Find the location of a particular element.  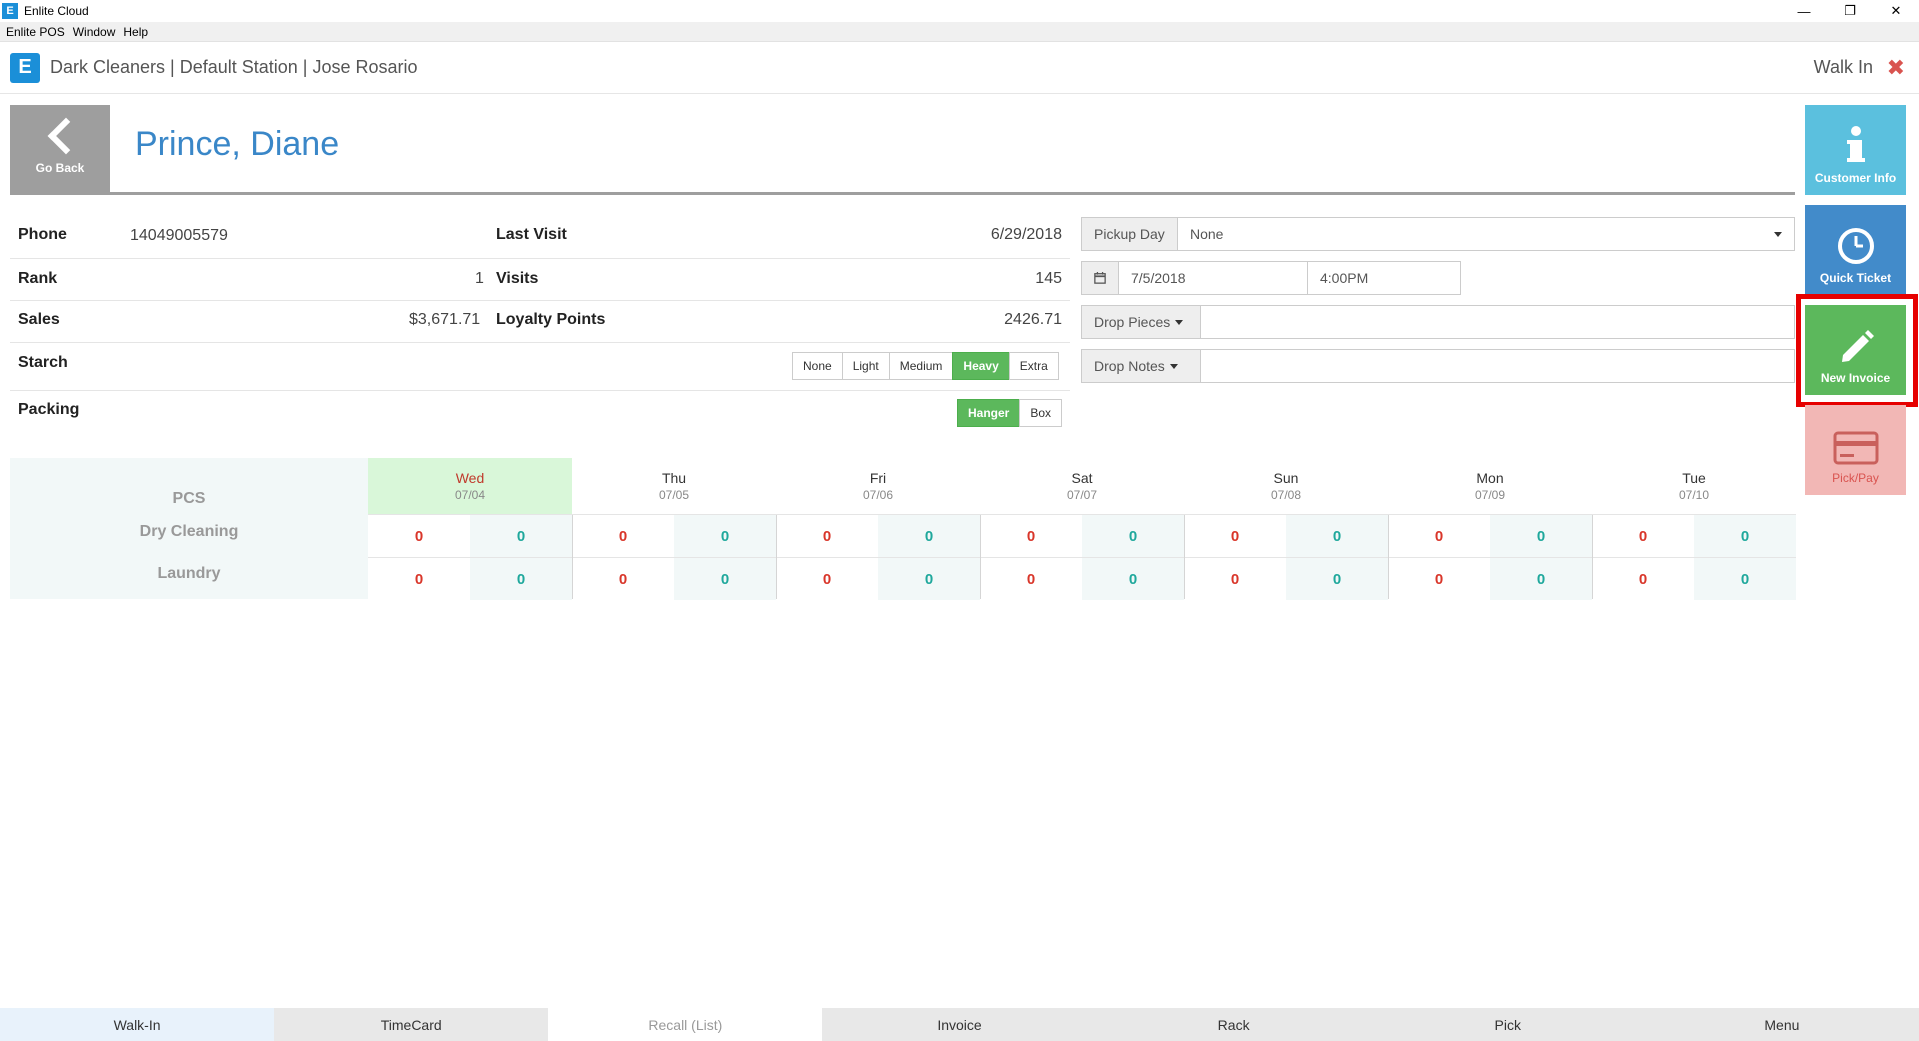

tab-pick: Pick is located at coordinates (1507, 1024).